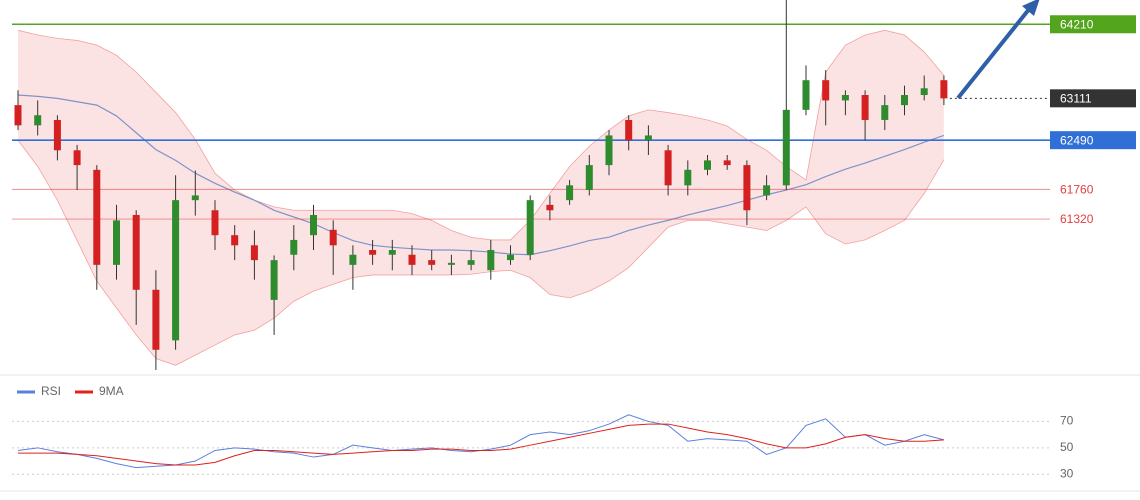 The width and height of the screenshot is (1140, 500). I want to click on legend-label: 9MA, so click(111, 391).